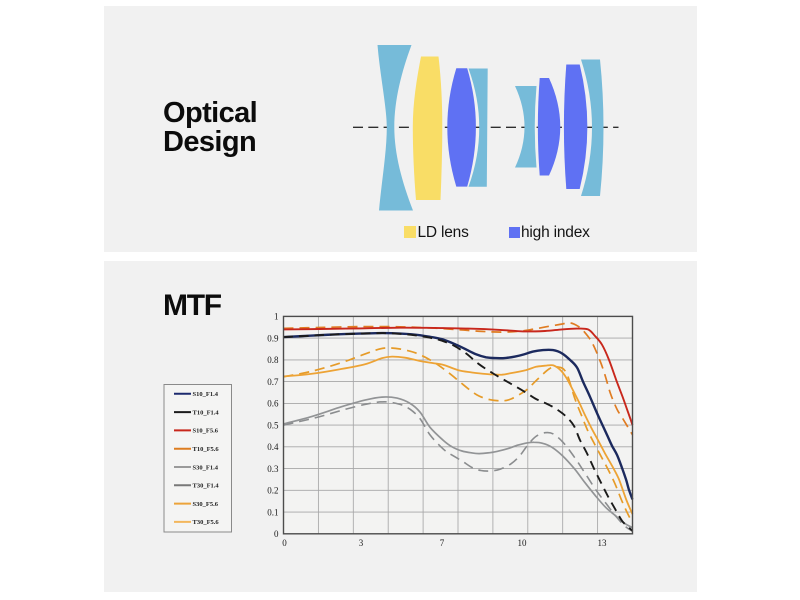 The width and height of the screenshot is (800, 600). What do you see at coordinates (206, 486) in the screenshot?
I see `svg-text: T30_F1.4` at bounding box center [206, 486].